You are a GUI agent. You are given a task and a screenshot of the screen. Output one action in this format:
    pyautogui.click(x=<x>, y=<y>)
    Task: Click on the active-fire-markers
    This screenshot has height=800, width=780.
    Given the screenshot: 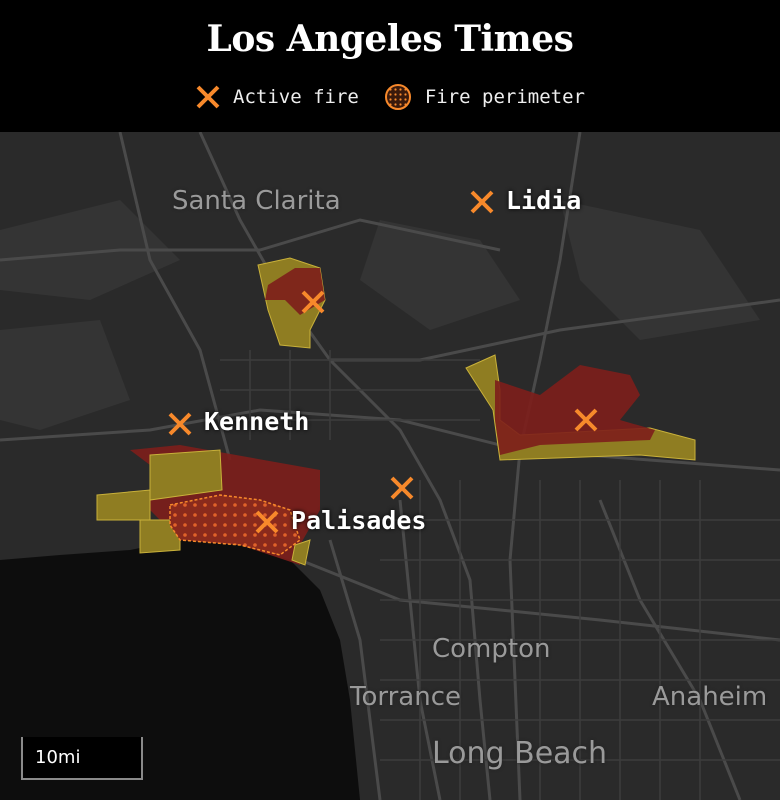 What is the action you would take?
    pyautogui.click(x=449, y=395)
    